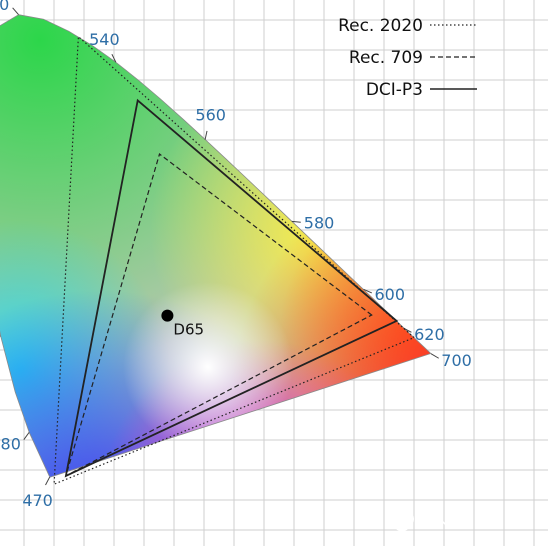 Image resolution: width=548 pixels, height=546 pixels. Describe the element at coordinates (188, 330) in the screenshot. I see `d65-label: D65` at that location.